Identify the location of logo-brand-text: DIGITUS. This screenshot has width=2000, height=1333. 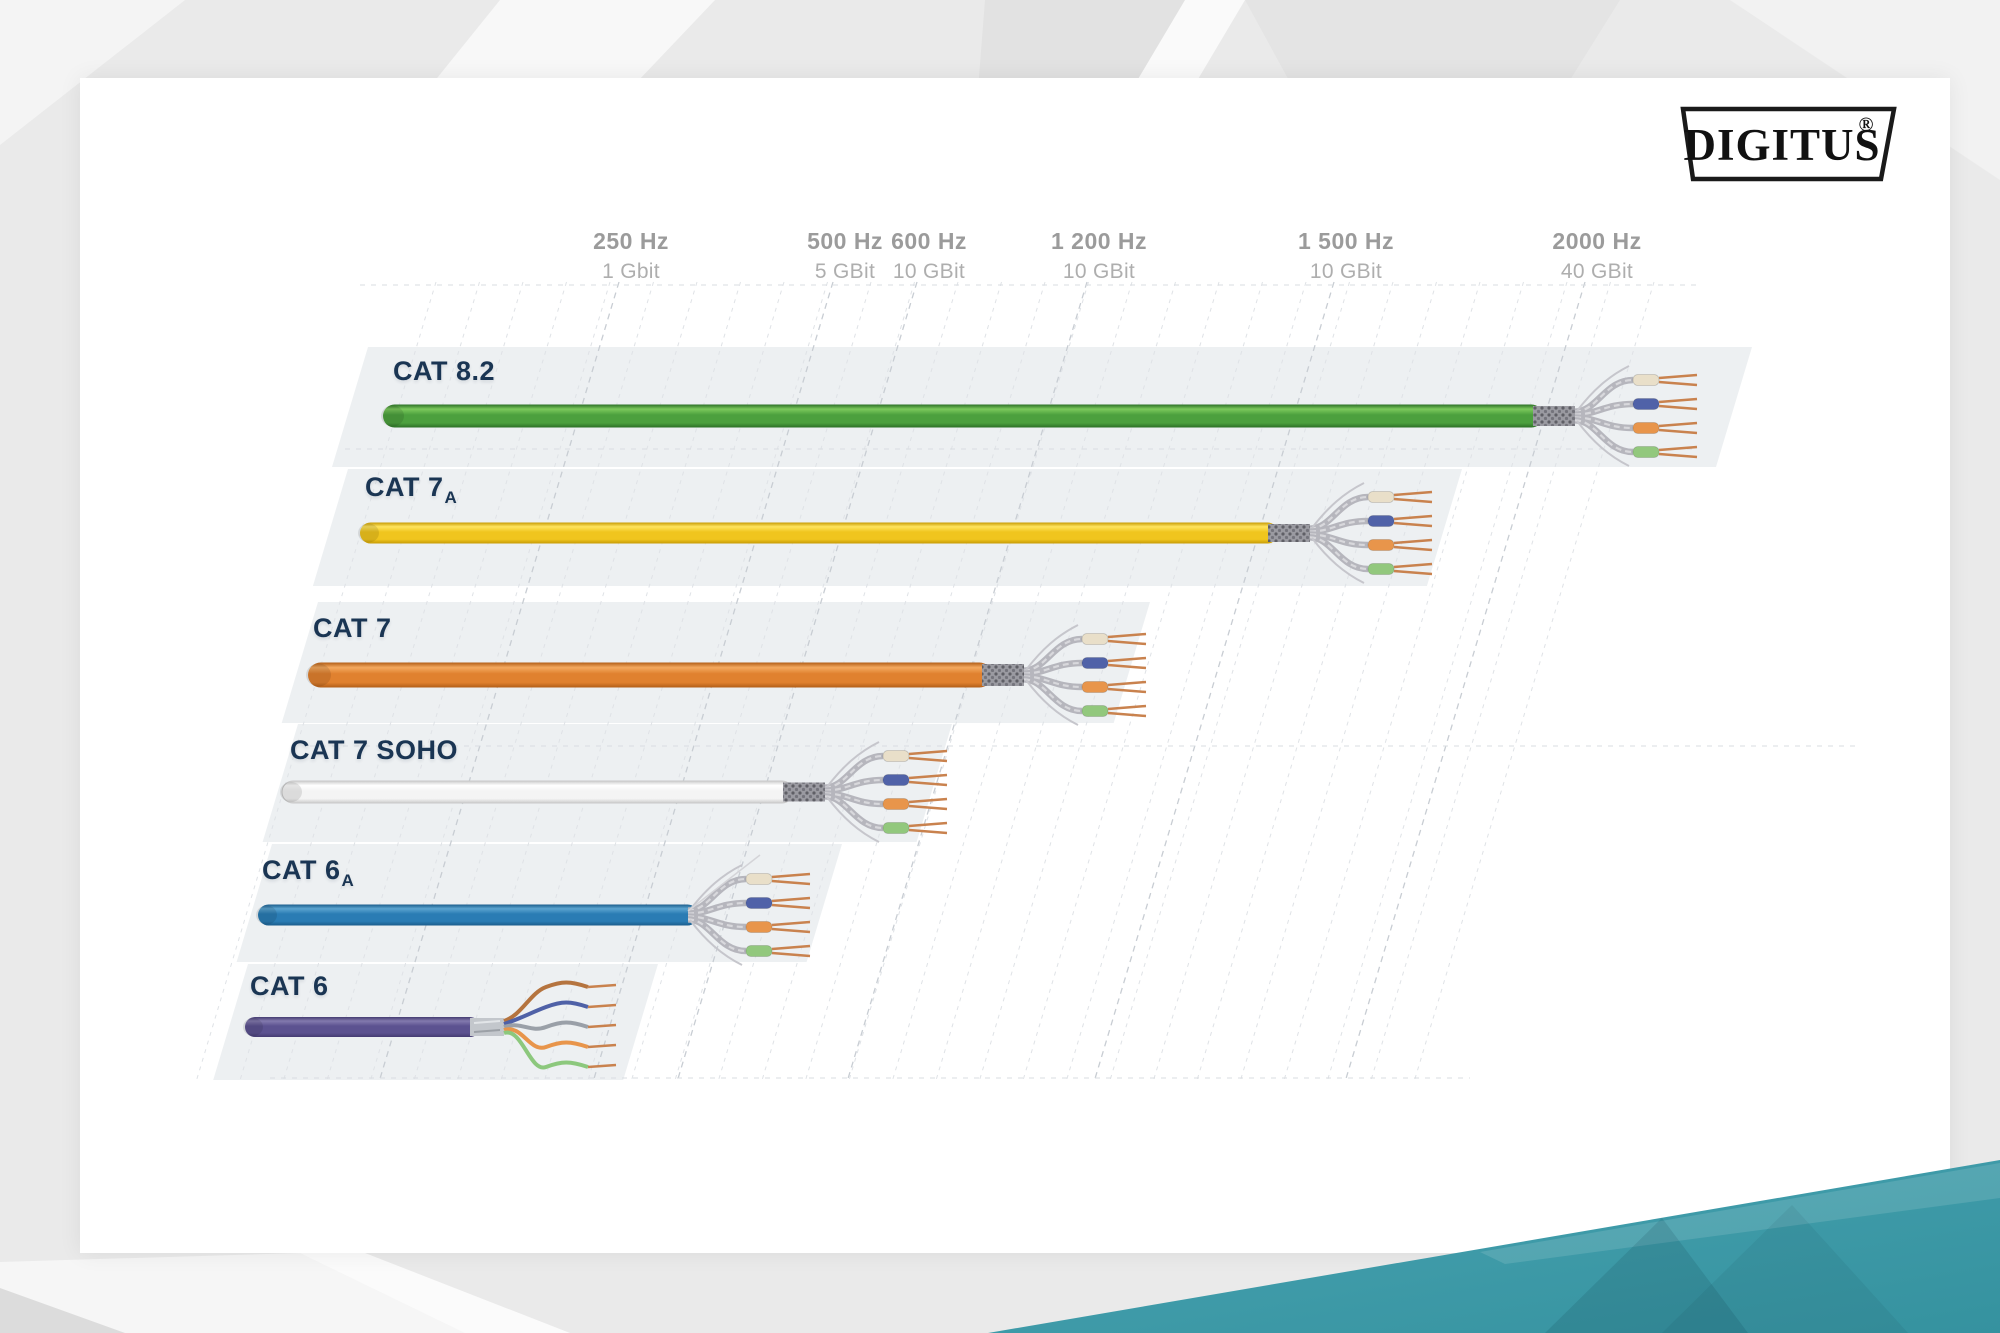
(1781, 145).